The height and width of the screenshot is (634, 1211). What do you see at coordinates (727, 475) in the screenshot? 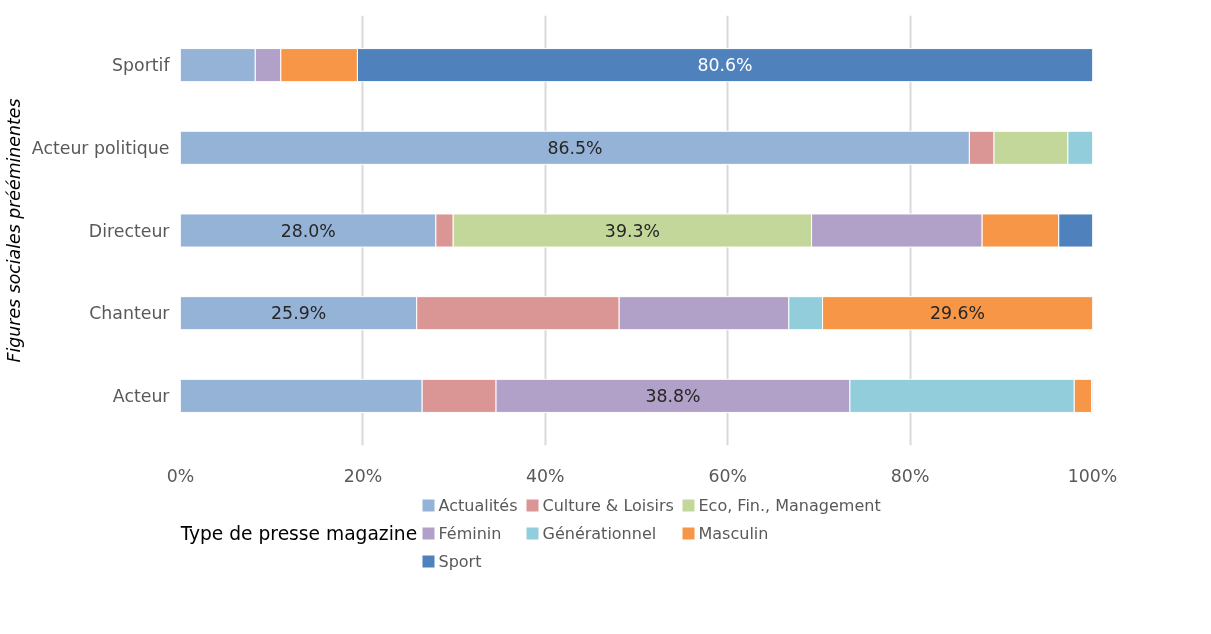
I see `x-tick-label: 60%` at bounding box center [727, 475].